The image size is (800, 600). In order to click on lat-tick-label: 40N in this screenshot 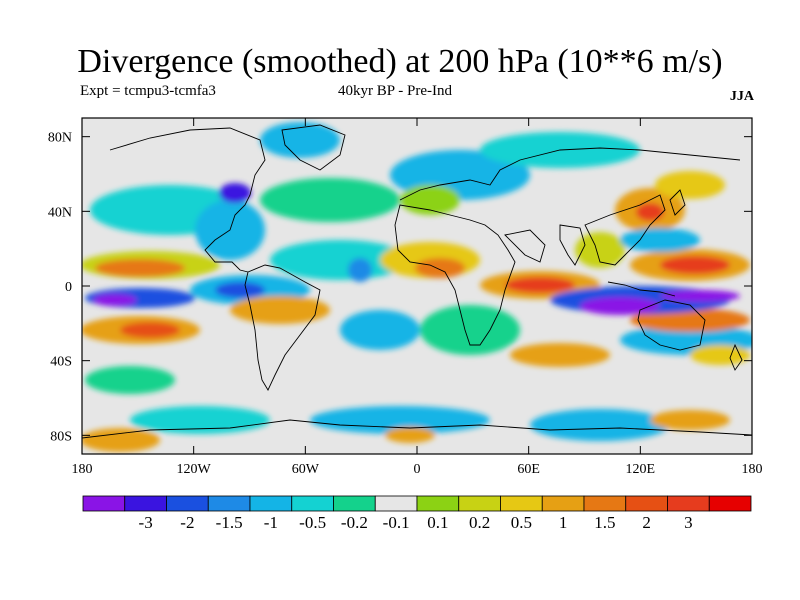, I will do `click(60, 212)`.